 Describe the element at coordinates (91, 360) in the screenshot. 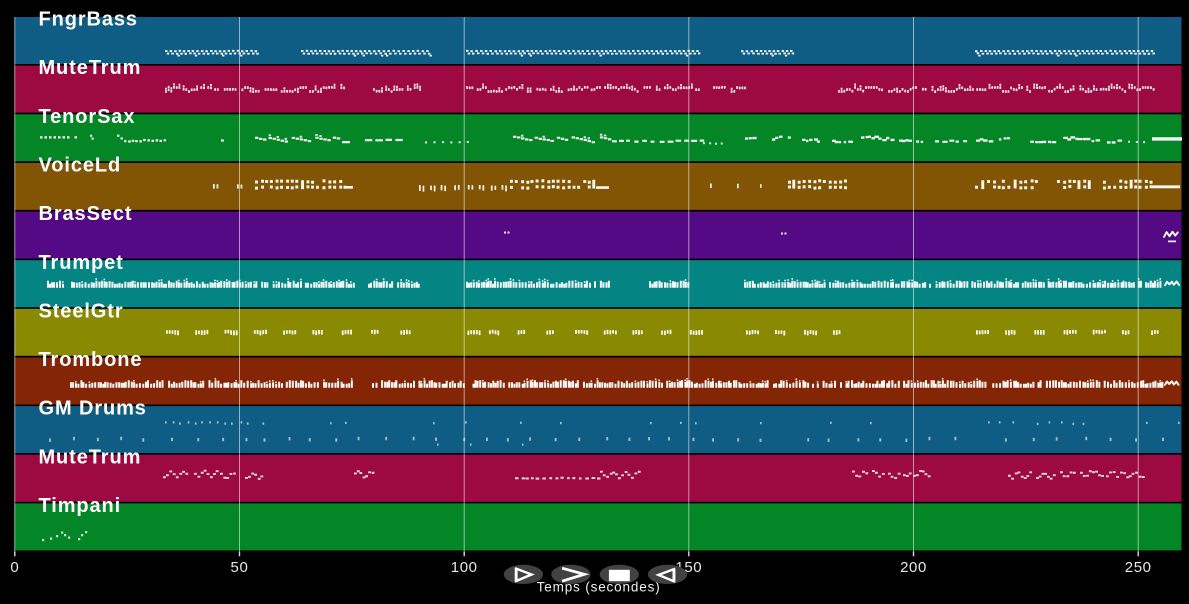

I see `svg-text: Trombone` at that location.